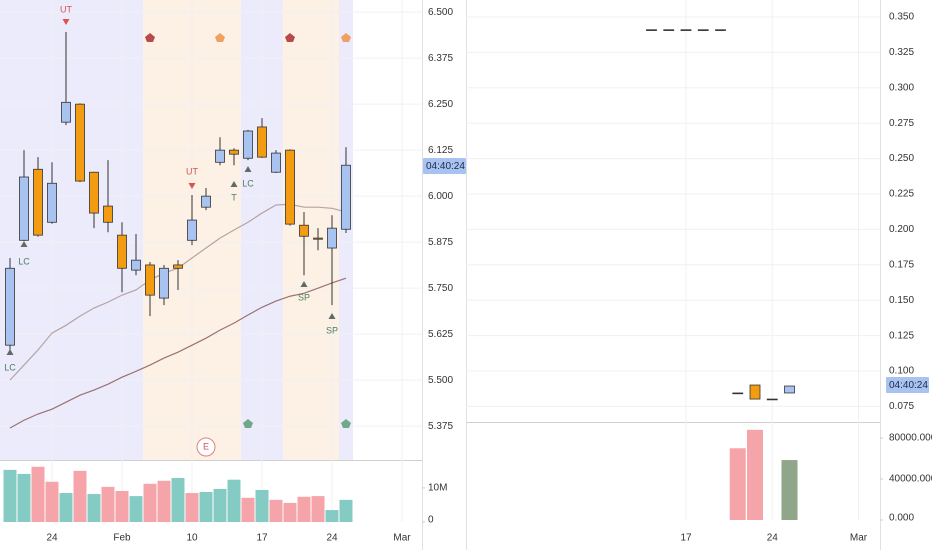 The height and width of the screenshot is (550, 932). What do you see at coordinates (440, 426) in the screenshot?
I see `y-tick-label: 5.375` at bounding box center [440, 426].